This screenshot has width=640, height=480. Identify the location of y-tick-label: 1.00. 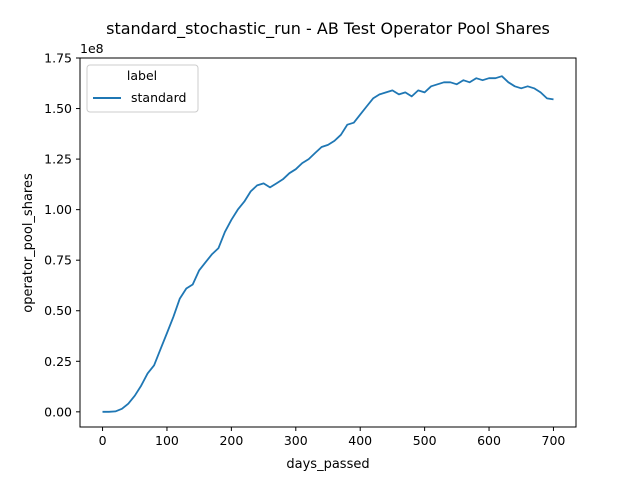
(58, 209).